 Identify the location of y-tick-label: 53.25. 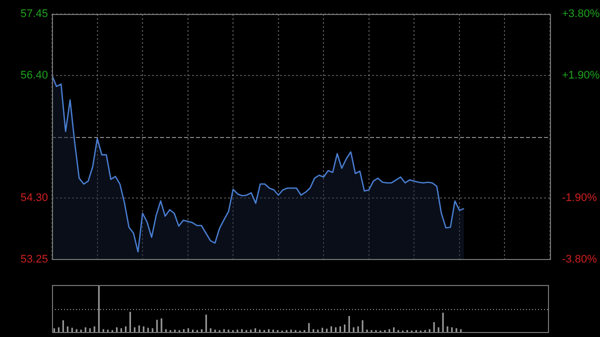
(34, 259).